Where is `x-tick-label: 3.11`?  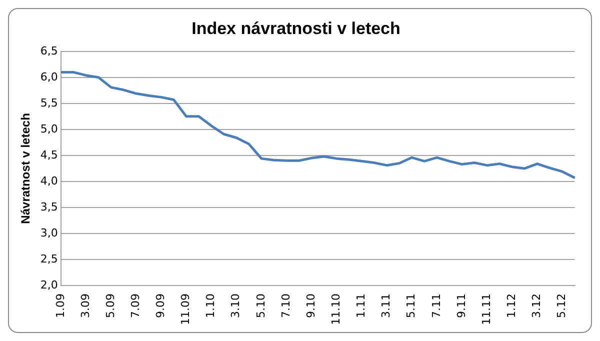 x-tick-label: 3.11 is located at coordinates (386, 306).